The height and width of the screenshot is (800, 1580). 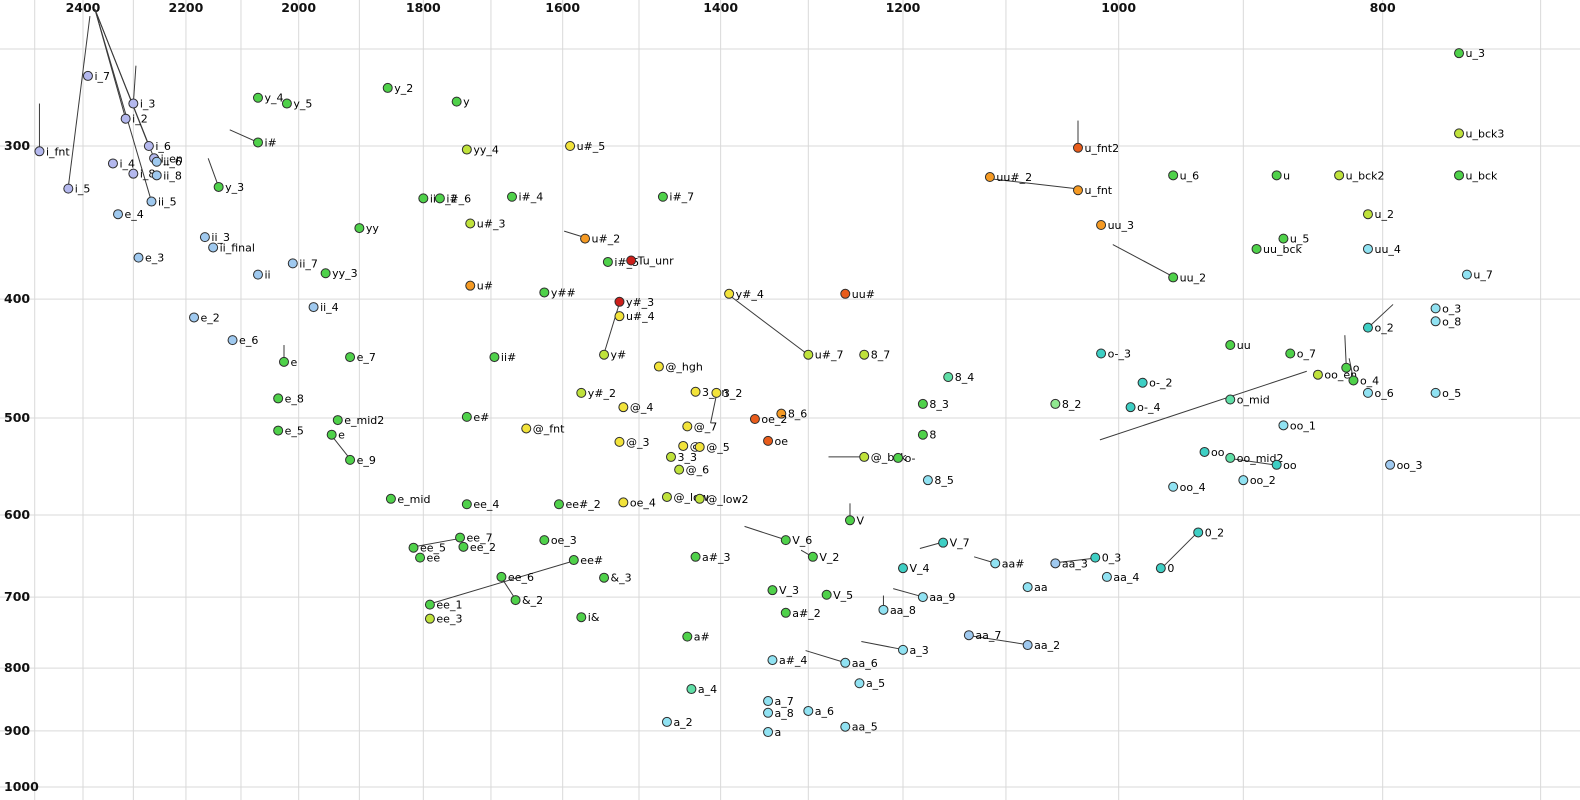 I want to click on data-point-label: ii, so click(x=267, y=275).